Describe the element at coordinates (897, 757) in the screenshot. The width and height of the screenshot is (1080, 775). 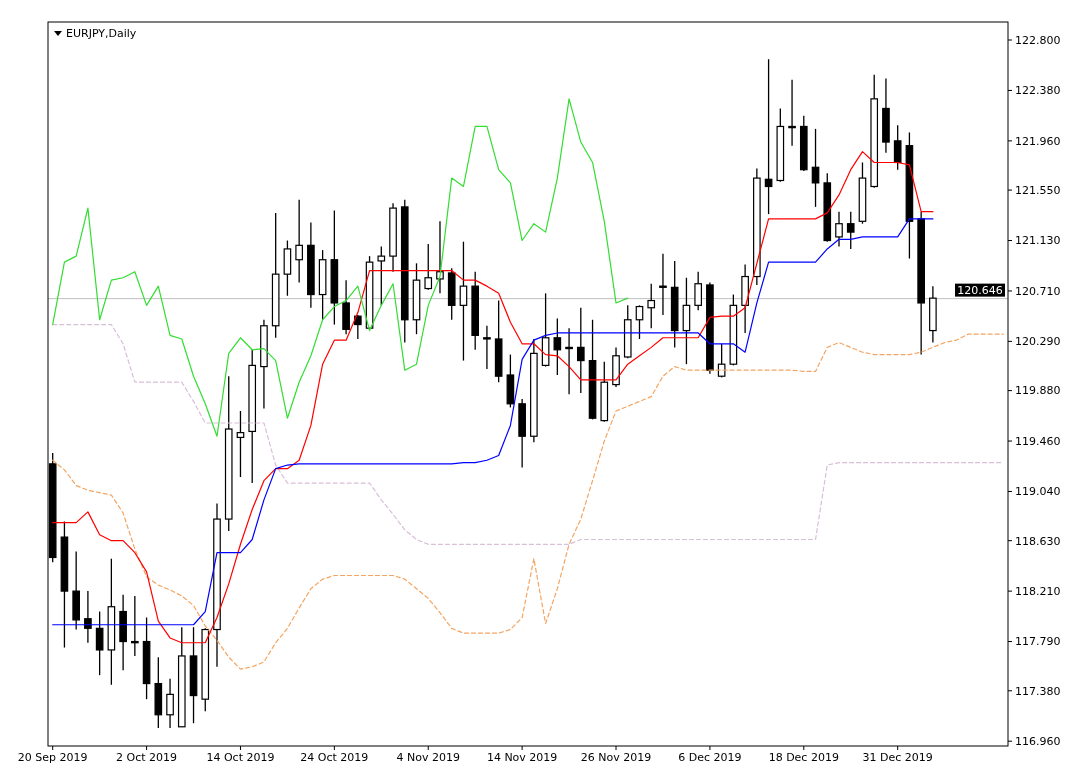
I see `x-tick-label: 31 Dec 2019` at that location.